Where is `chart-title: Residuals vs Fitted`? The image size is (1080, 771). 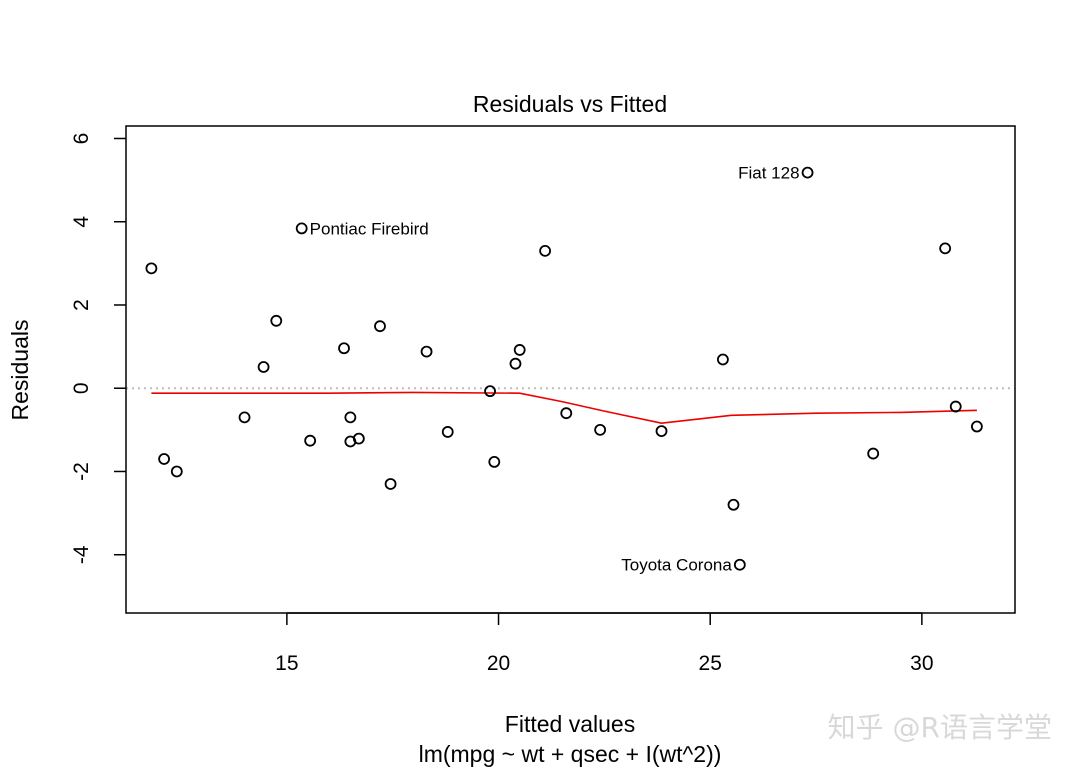
chart-title: Residuals vs Fitted is located at coordinates (570, 104).